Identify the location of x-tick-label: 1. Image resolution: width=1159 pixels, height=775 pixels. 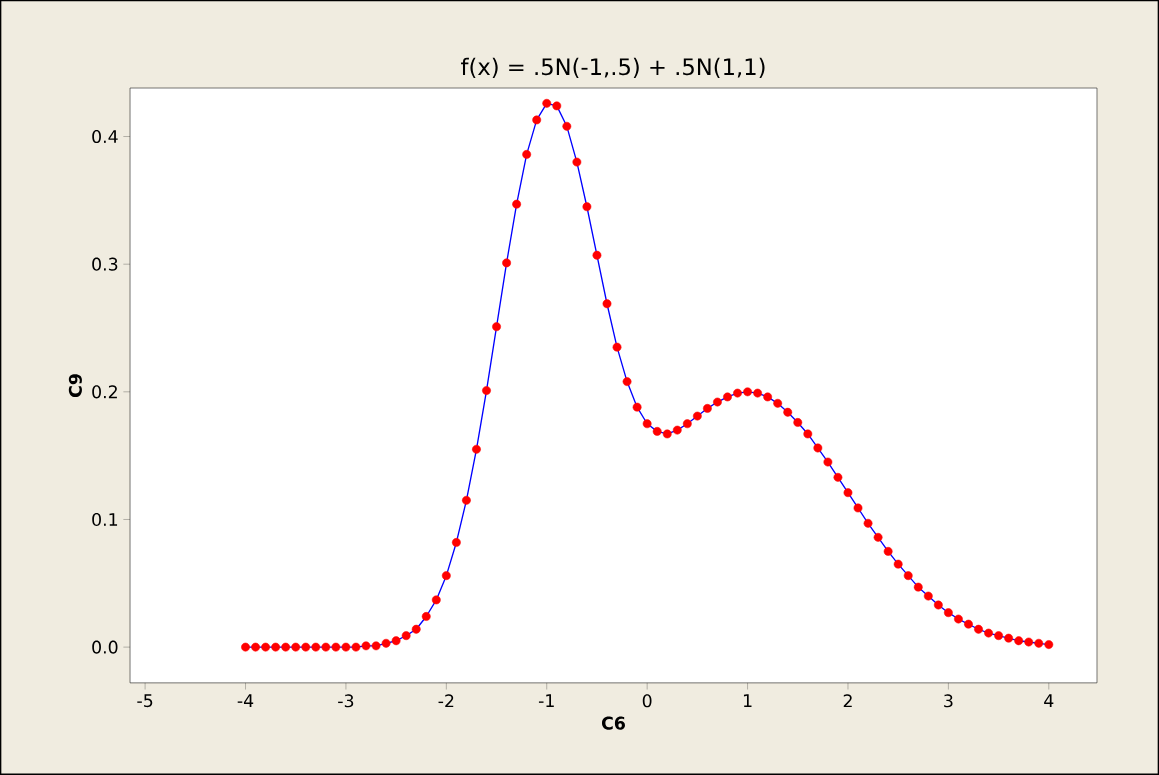
(747, 700).